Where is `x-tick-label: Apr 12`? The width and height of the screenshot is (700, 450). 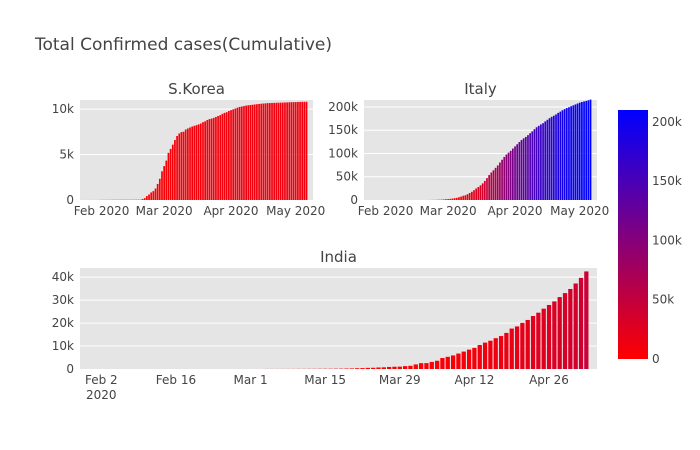 x-tick-label: Apr 12 is located at coordinates (474, 380).